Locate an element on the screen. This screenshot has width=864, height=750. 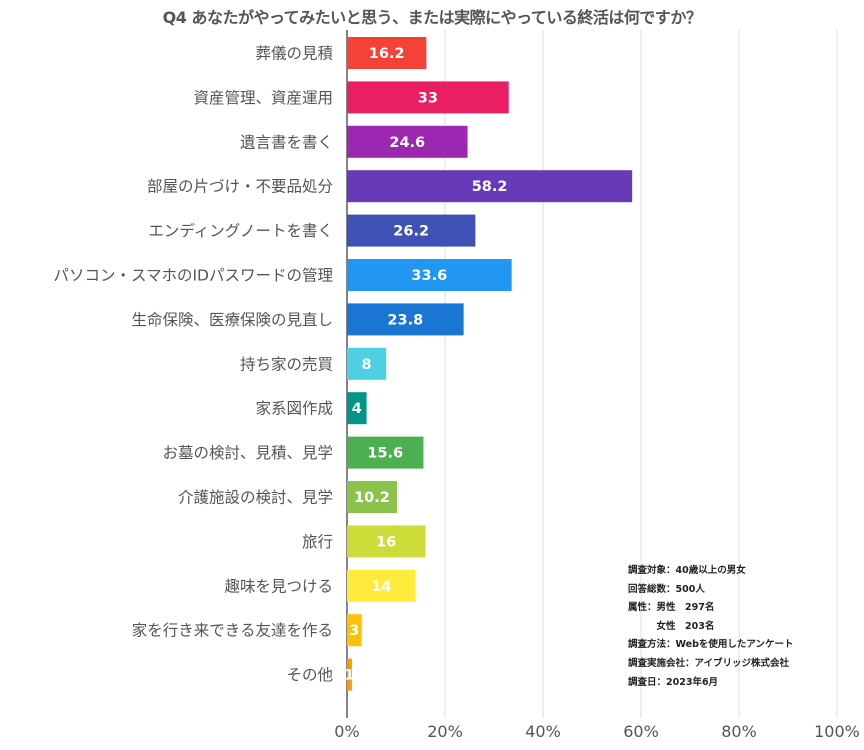
x-tick-label: 100% is located at coordinates (837, 731).